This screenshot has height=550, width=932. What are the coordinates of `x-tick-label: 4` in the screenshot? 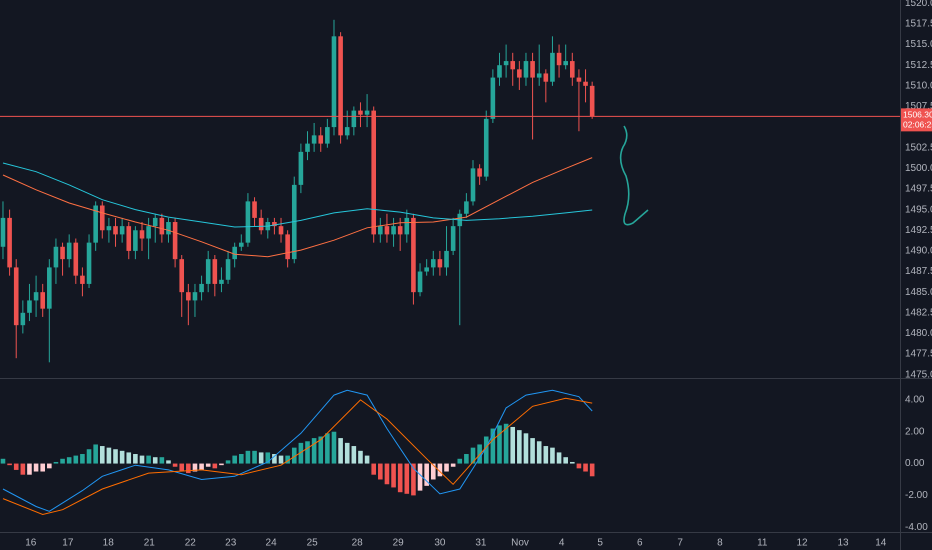 It's located at (562, 543).